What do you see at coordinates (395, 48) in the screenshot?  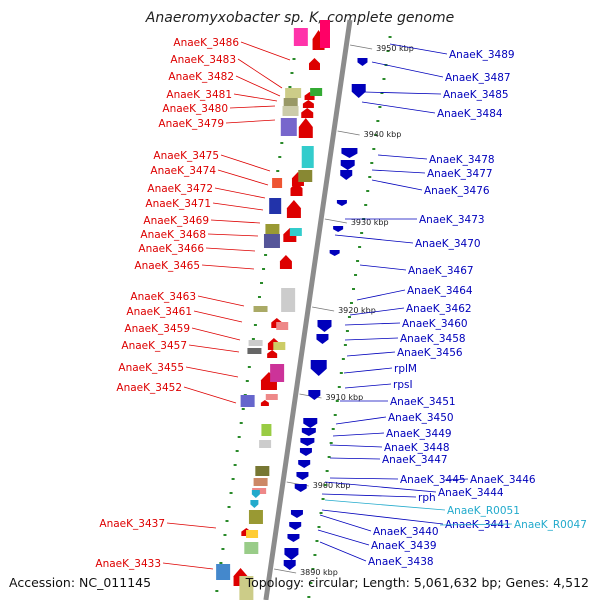 I see `kbp-tick-label: 3950 kbp` at bounding box center [395, 48].